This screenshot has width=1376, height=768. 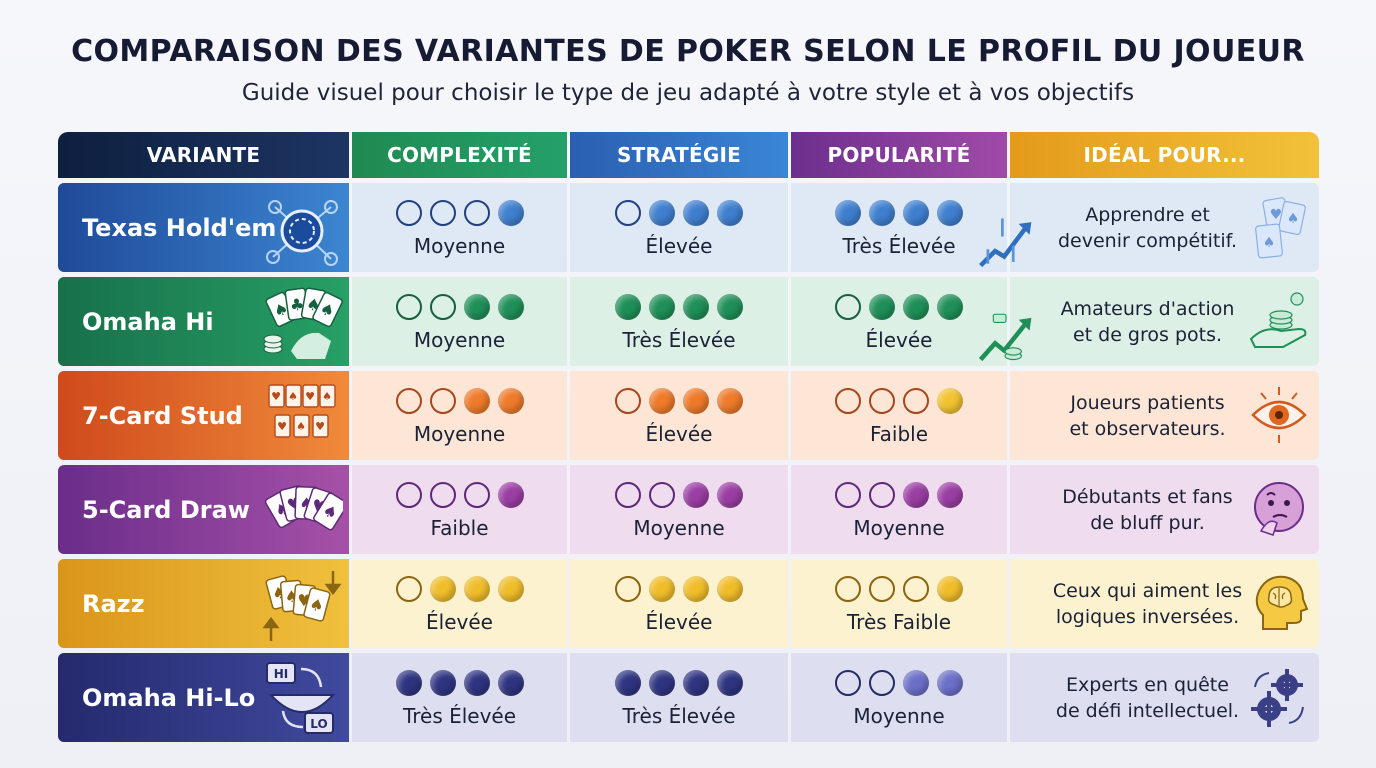 I want to click on ideal-text: Ceux qui aiment les logiques inversées., so click(x=1147, y=603).